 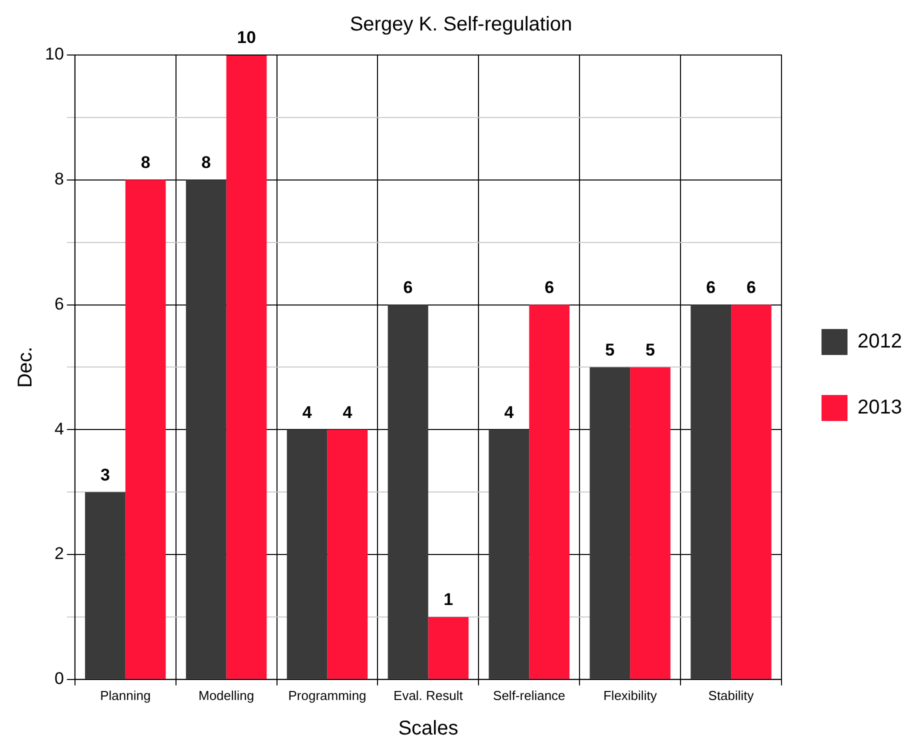 What do you see at coordinates (59, 179) in the screenshot?
I see `y-tick-label: 8` at bounding box center [59, 179].